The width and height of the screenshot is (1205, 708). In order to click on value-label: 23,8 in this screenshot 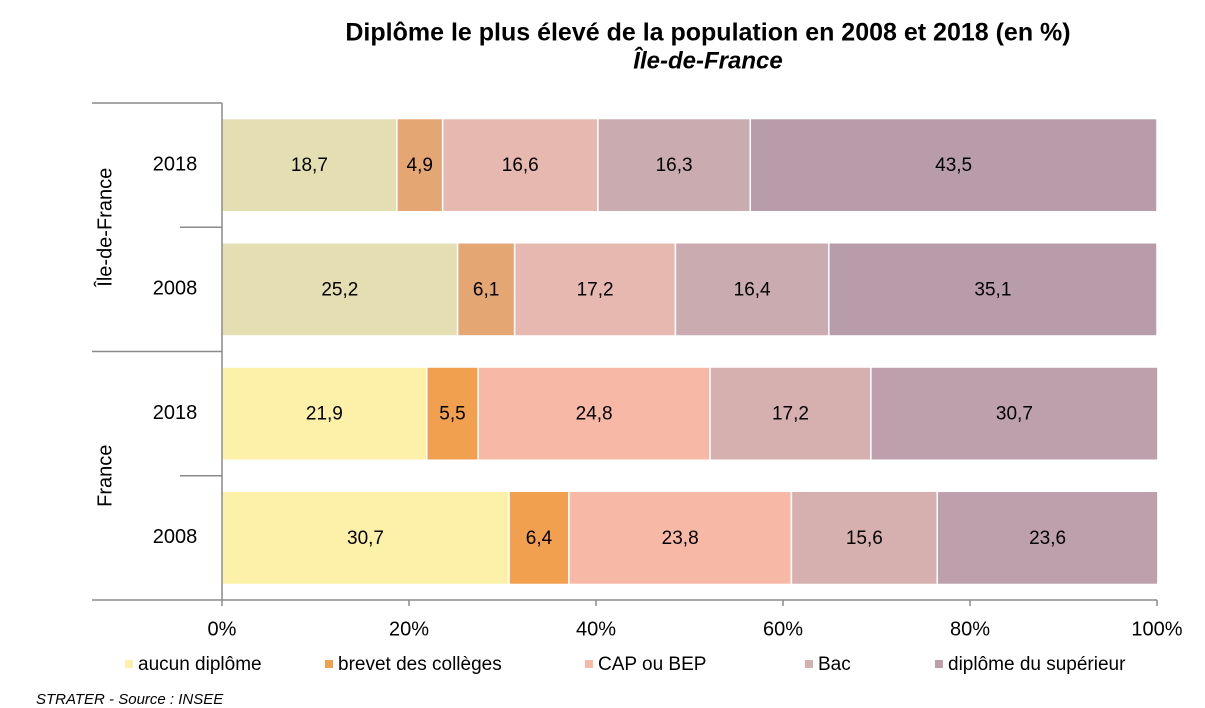, I will do `click(680, 538)`.